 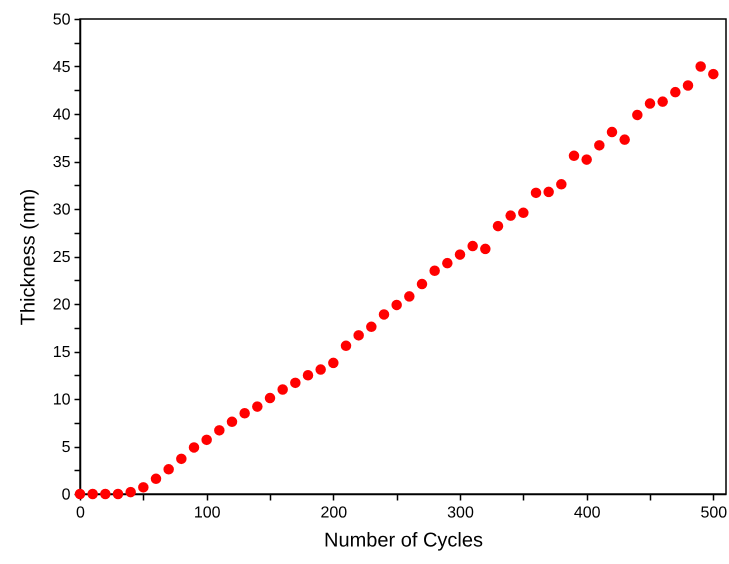 What do you see at coordinates (714, 513) in the screenshot?
I see `x-tick-label: 500` at bounding box center [714, 513].